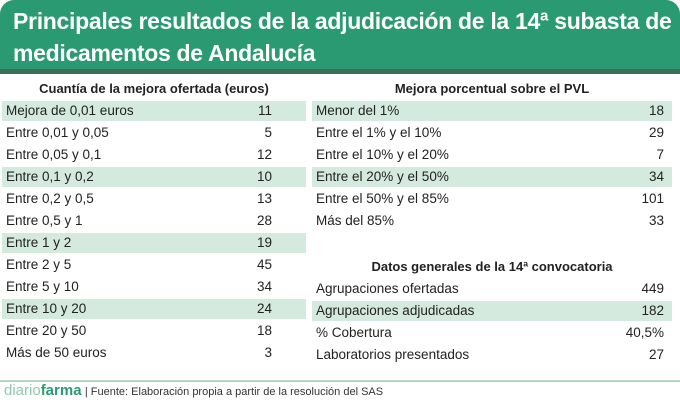 This screenshot has height=400, width=680. What do you see at coordinates (382, 154) in the screenshot?
I see `row-label: Entre el 10% y el 20%` at bounding box center [382, 154].